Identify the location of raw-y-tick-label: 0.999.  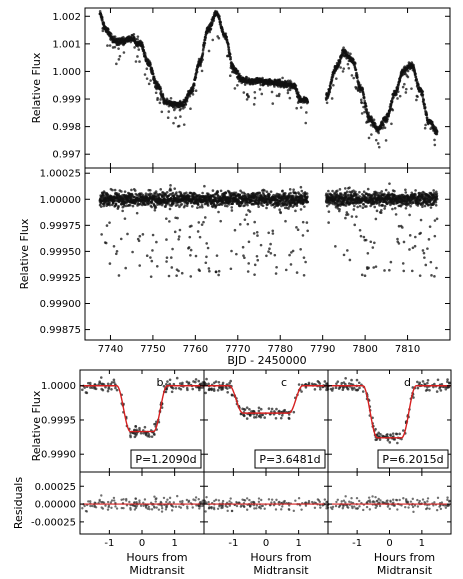
(66, 100).